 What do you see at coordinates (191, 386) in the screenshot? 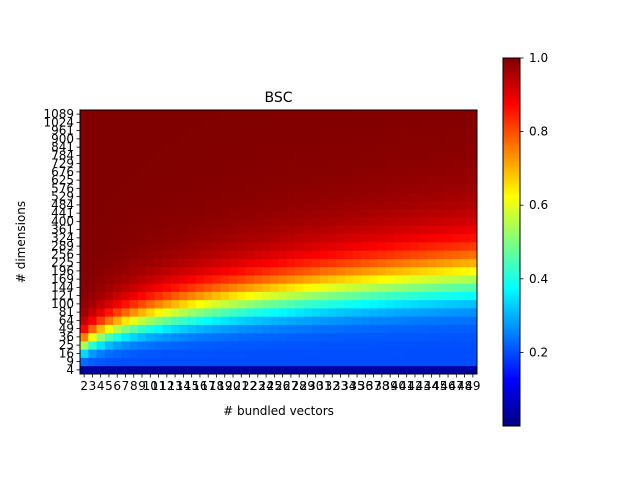
I see `x-tick-label: 15` at bounding box center [191, 386].